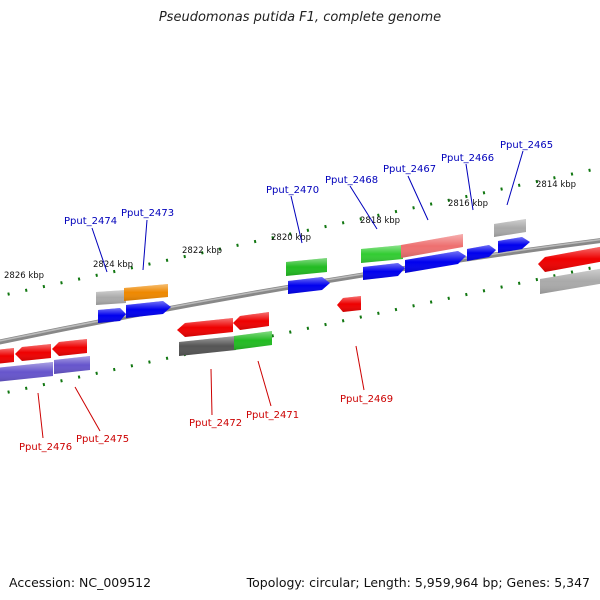  I want to click on accession-text: Accession: NC_009512, so click(80, 582).